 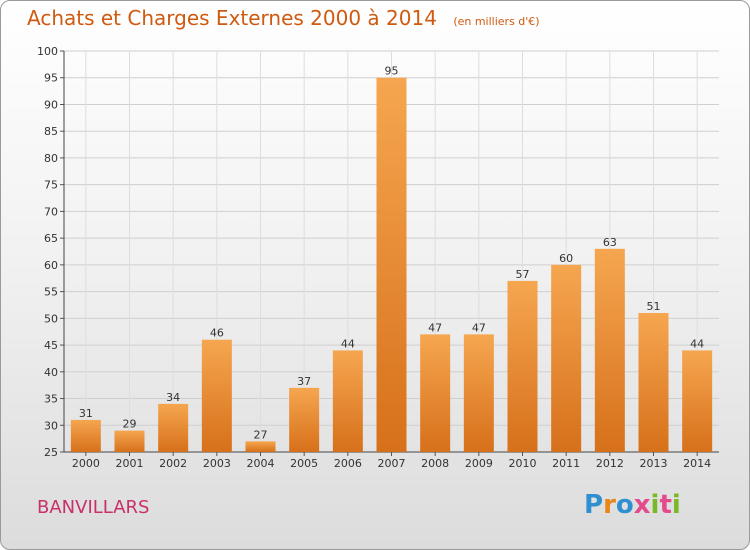 I want to click on x-tick-label: 2006, so click(x=348, y=463).